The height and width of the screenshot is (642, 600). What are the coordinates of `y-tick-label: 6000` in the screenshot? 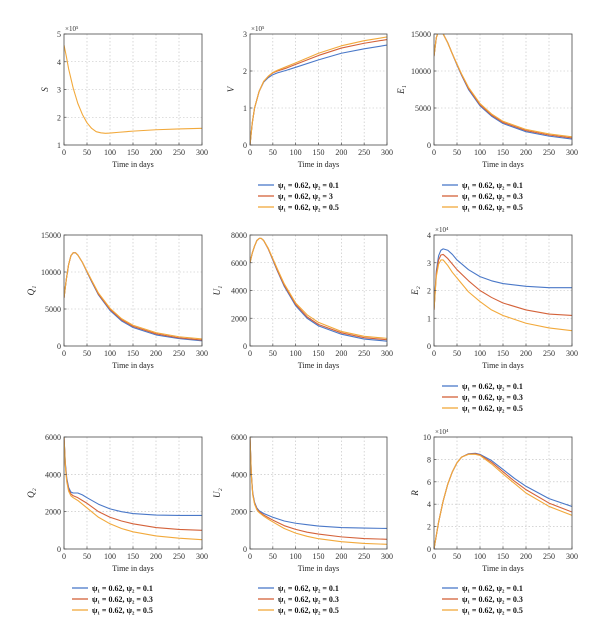 It's located at (239, 263).